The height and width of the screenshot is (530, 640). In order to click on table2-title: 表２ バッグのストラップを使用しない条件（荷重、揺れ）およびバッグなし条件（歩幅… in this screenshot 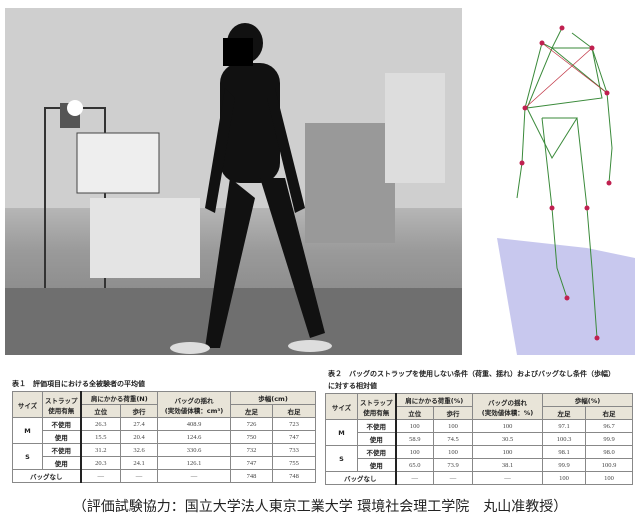, I will do `click(471, 374)`.